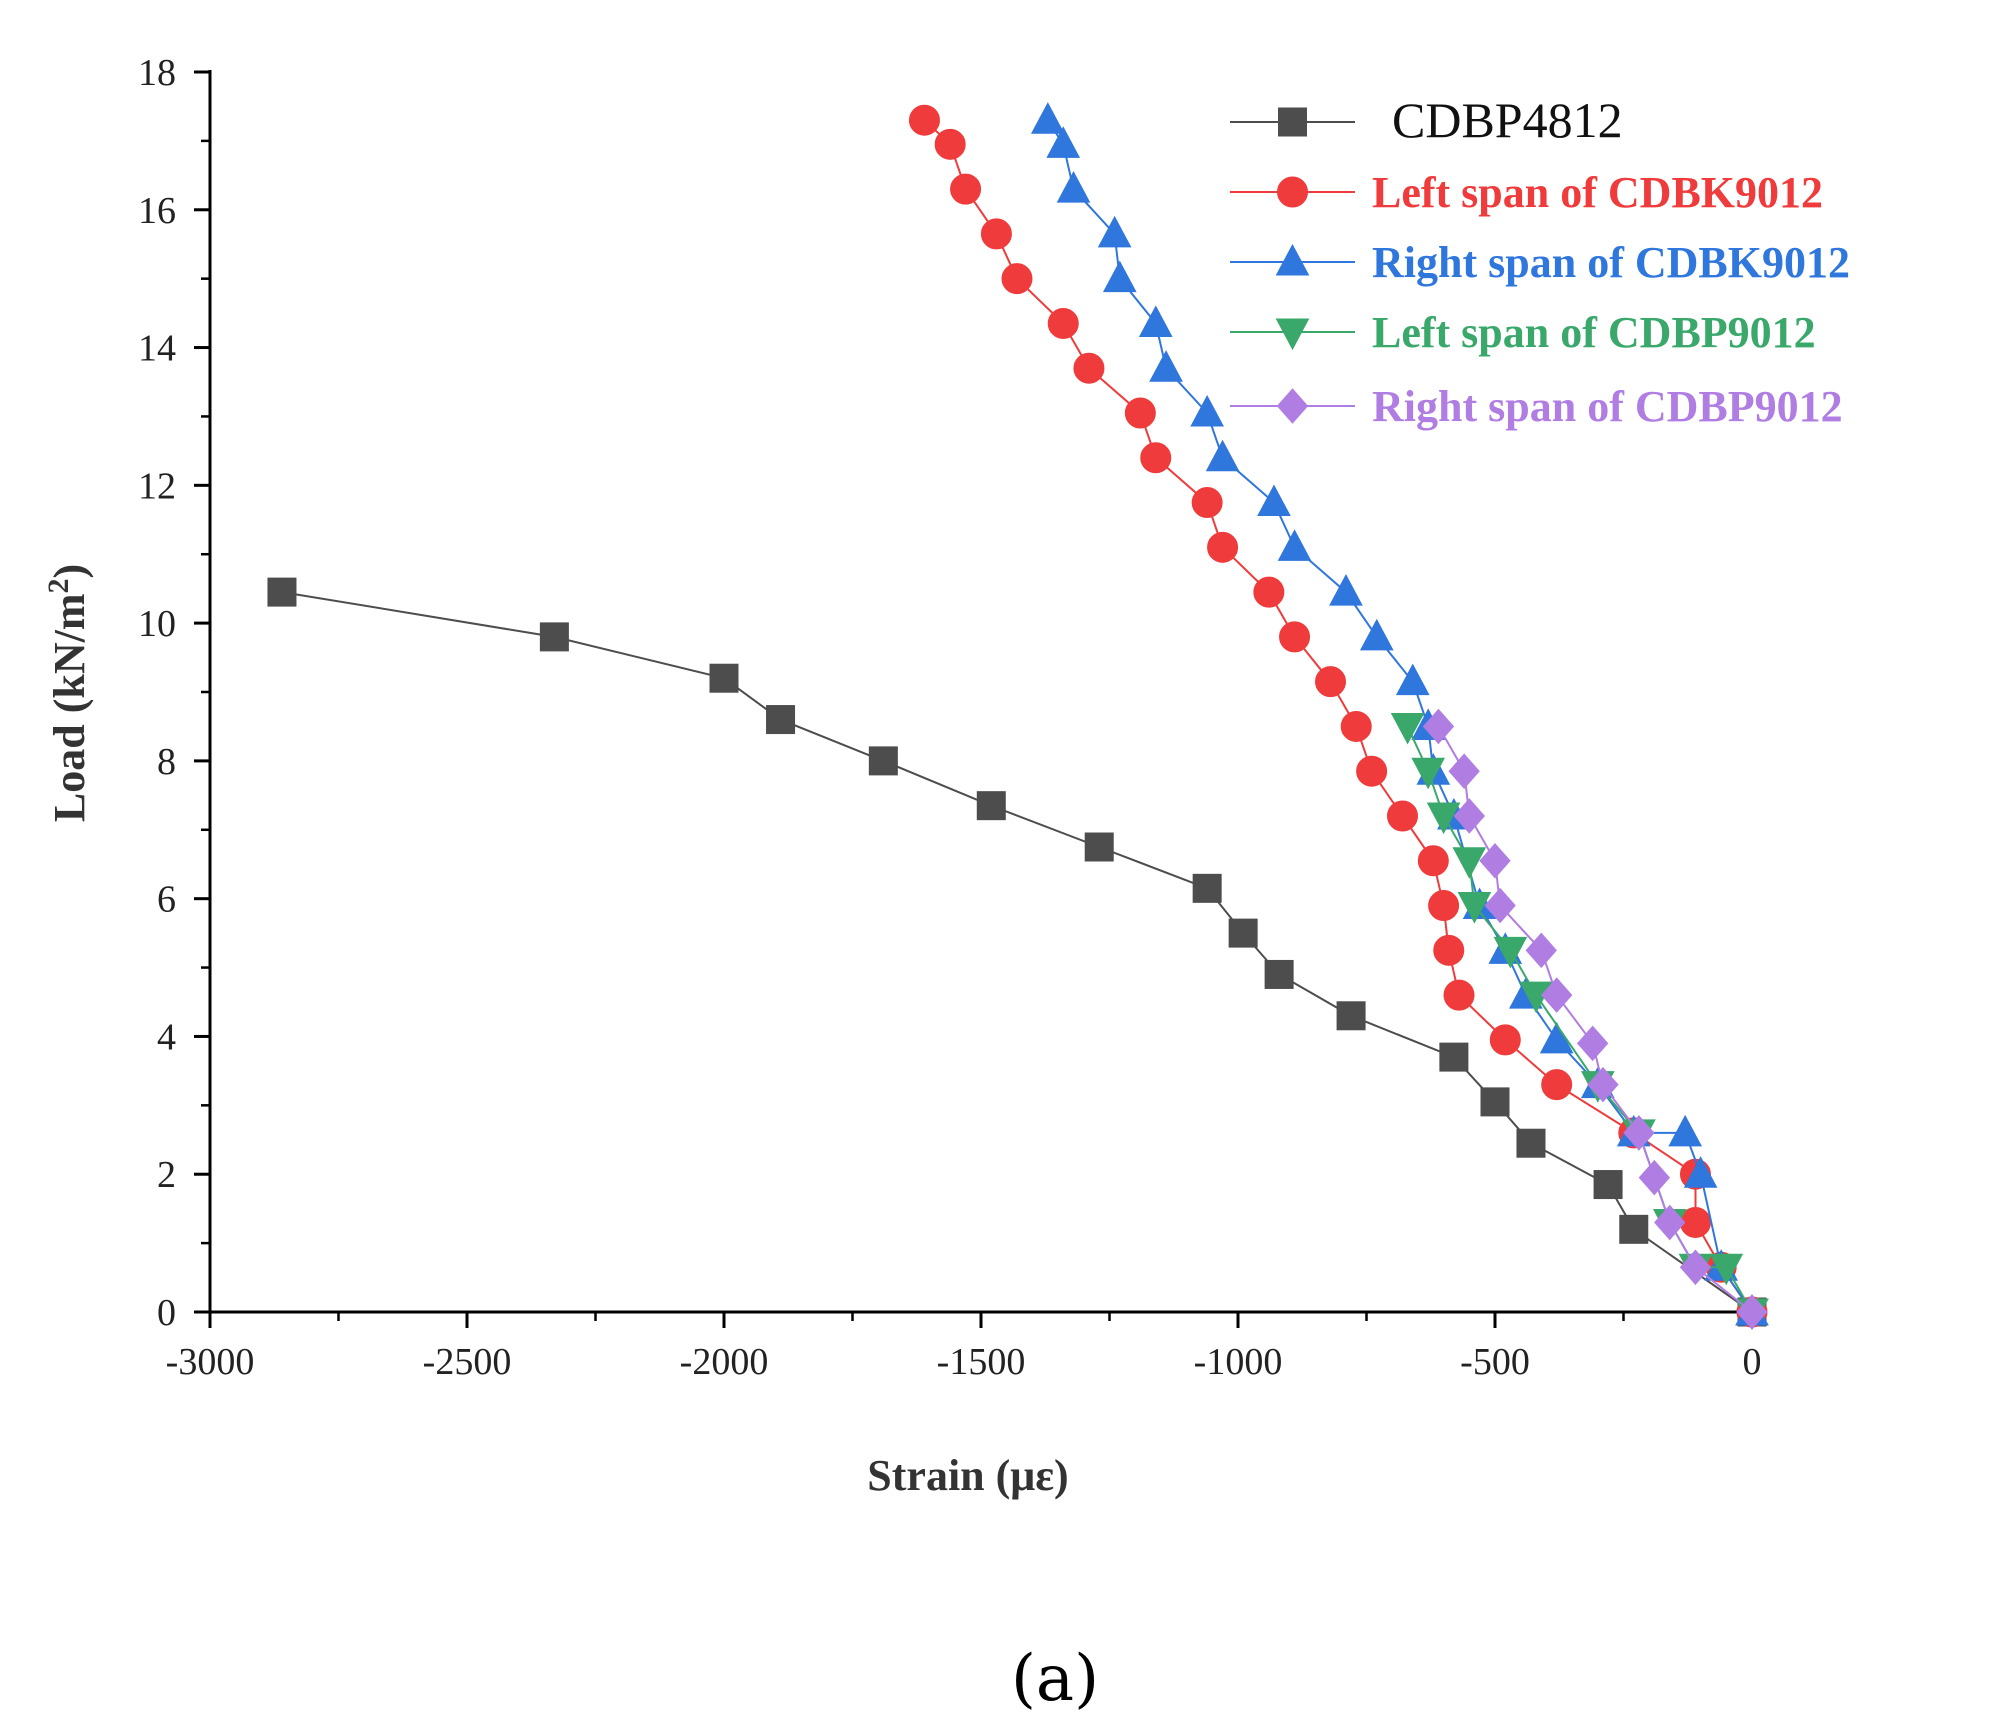 The image size is (1997, 1735). What do you see at coordinates (157, 211) in the screenshot?
I see `y-tick-label: 16` at bounding box center [157, 211].